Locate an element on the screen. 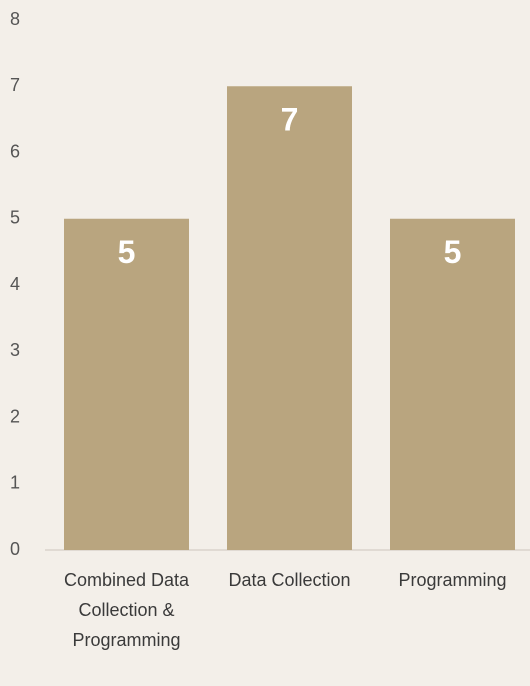  y-tick-label: 4 is located at coordinates (15, 284).